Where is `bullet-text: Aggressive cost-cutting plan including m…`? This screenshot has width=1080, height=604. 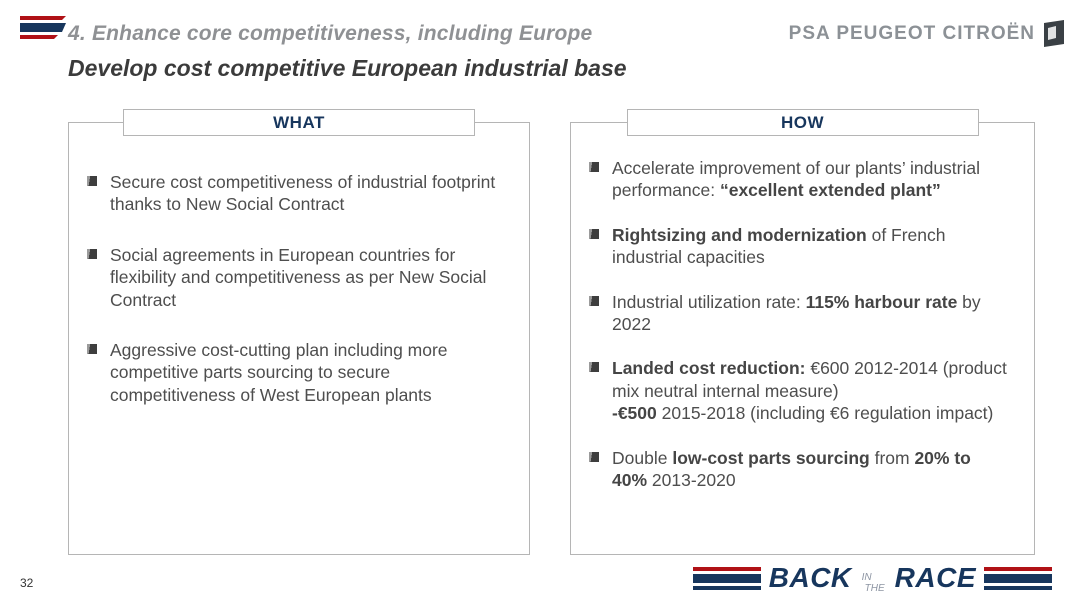 bullet-text: Aggressive cost-cutting plan including m… is located at coordinates (279, 372).